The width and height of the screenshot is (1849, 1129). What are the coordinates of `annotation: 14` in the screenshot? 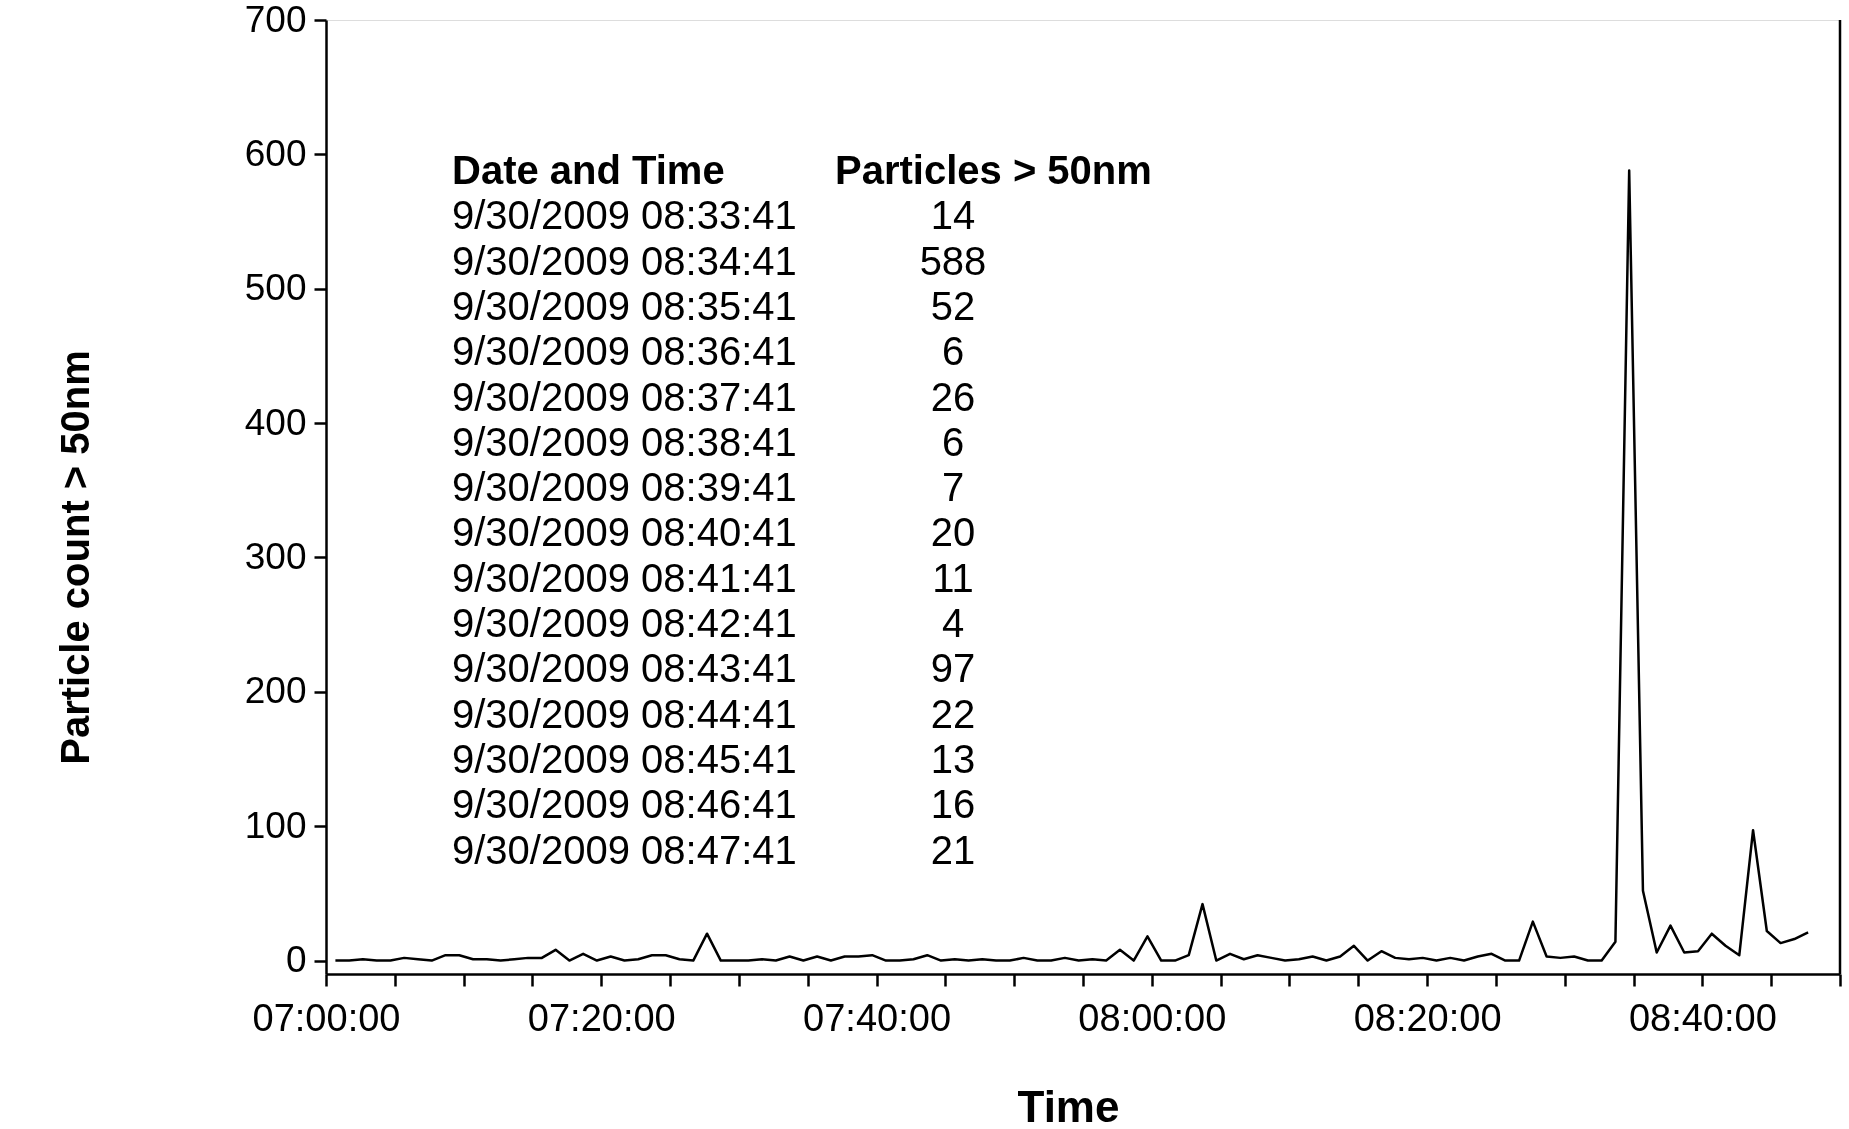 It's located at (953, 215).